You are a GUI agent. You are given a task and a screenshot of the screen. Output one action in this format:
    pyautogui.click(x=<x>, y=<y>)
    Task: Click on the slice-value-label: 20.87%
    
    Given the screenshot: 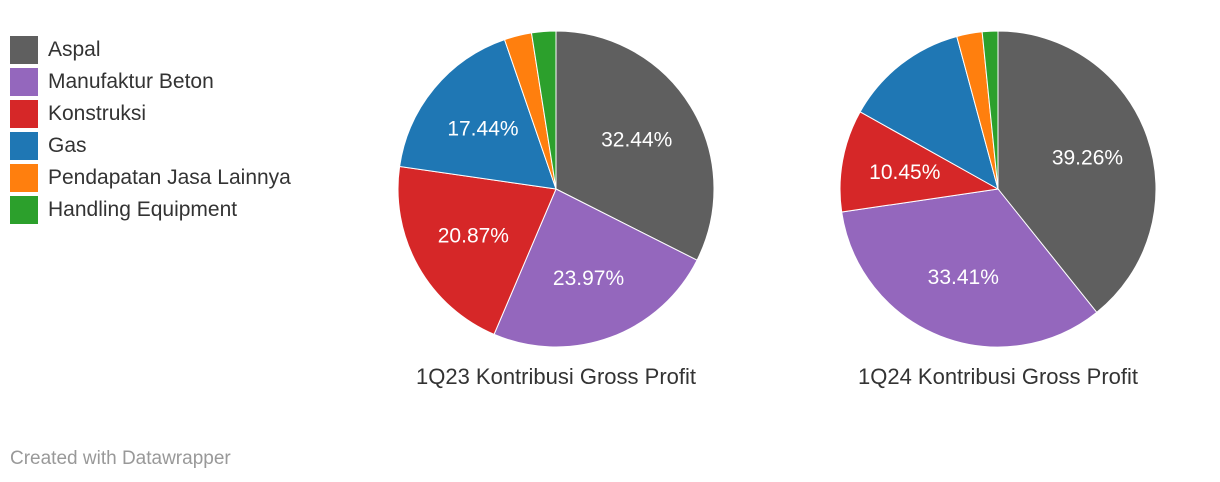 What is the action you would take?
    pyautogui.click(x=473, y=235)
    